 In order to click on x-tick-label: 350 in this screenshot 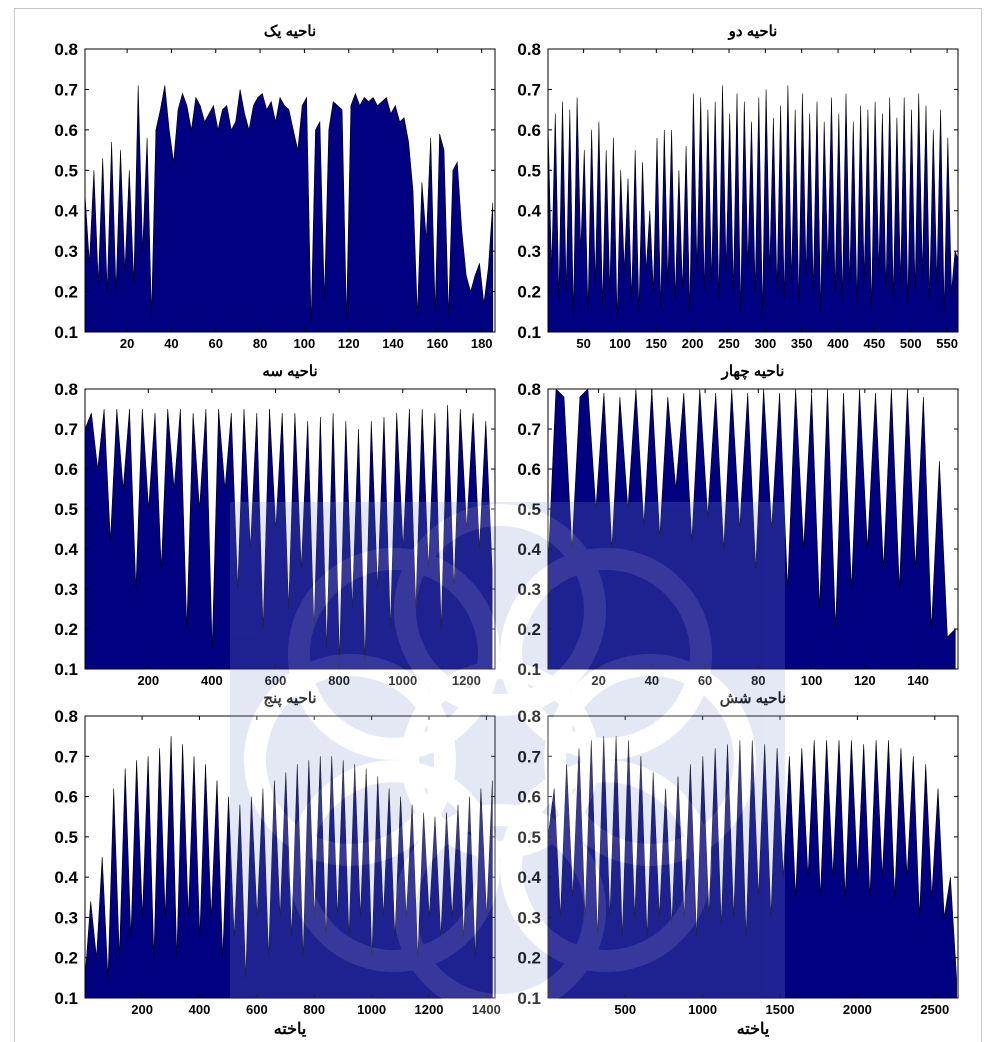, I will do `click(802, 343)`.